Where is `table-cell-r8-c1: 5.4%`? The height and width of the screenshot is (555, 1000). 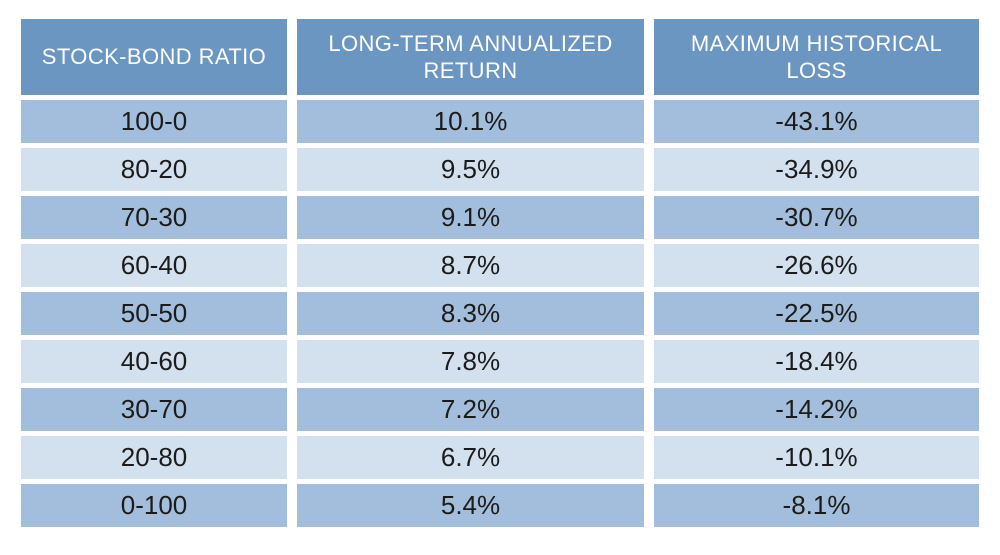
table-cell-r8-c1: 5.4% is located at coordinates (470, 505).